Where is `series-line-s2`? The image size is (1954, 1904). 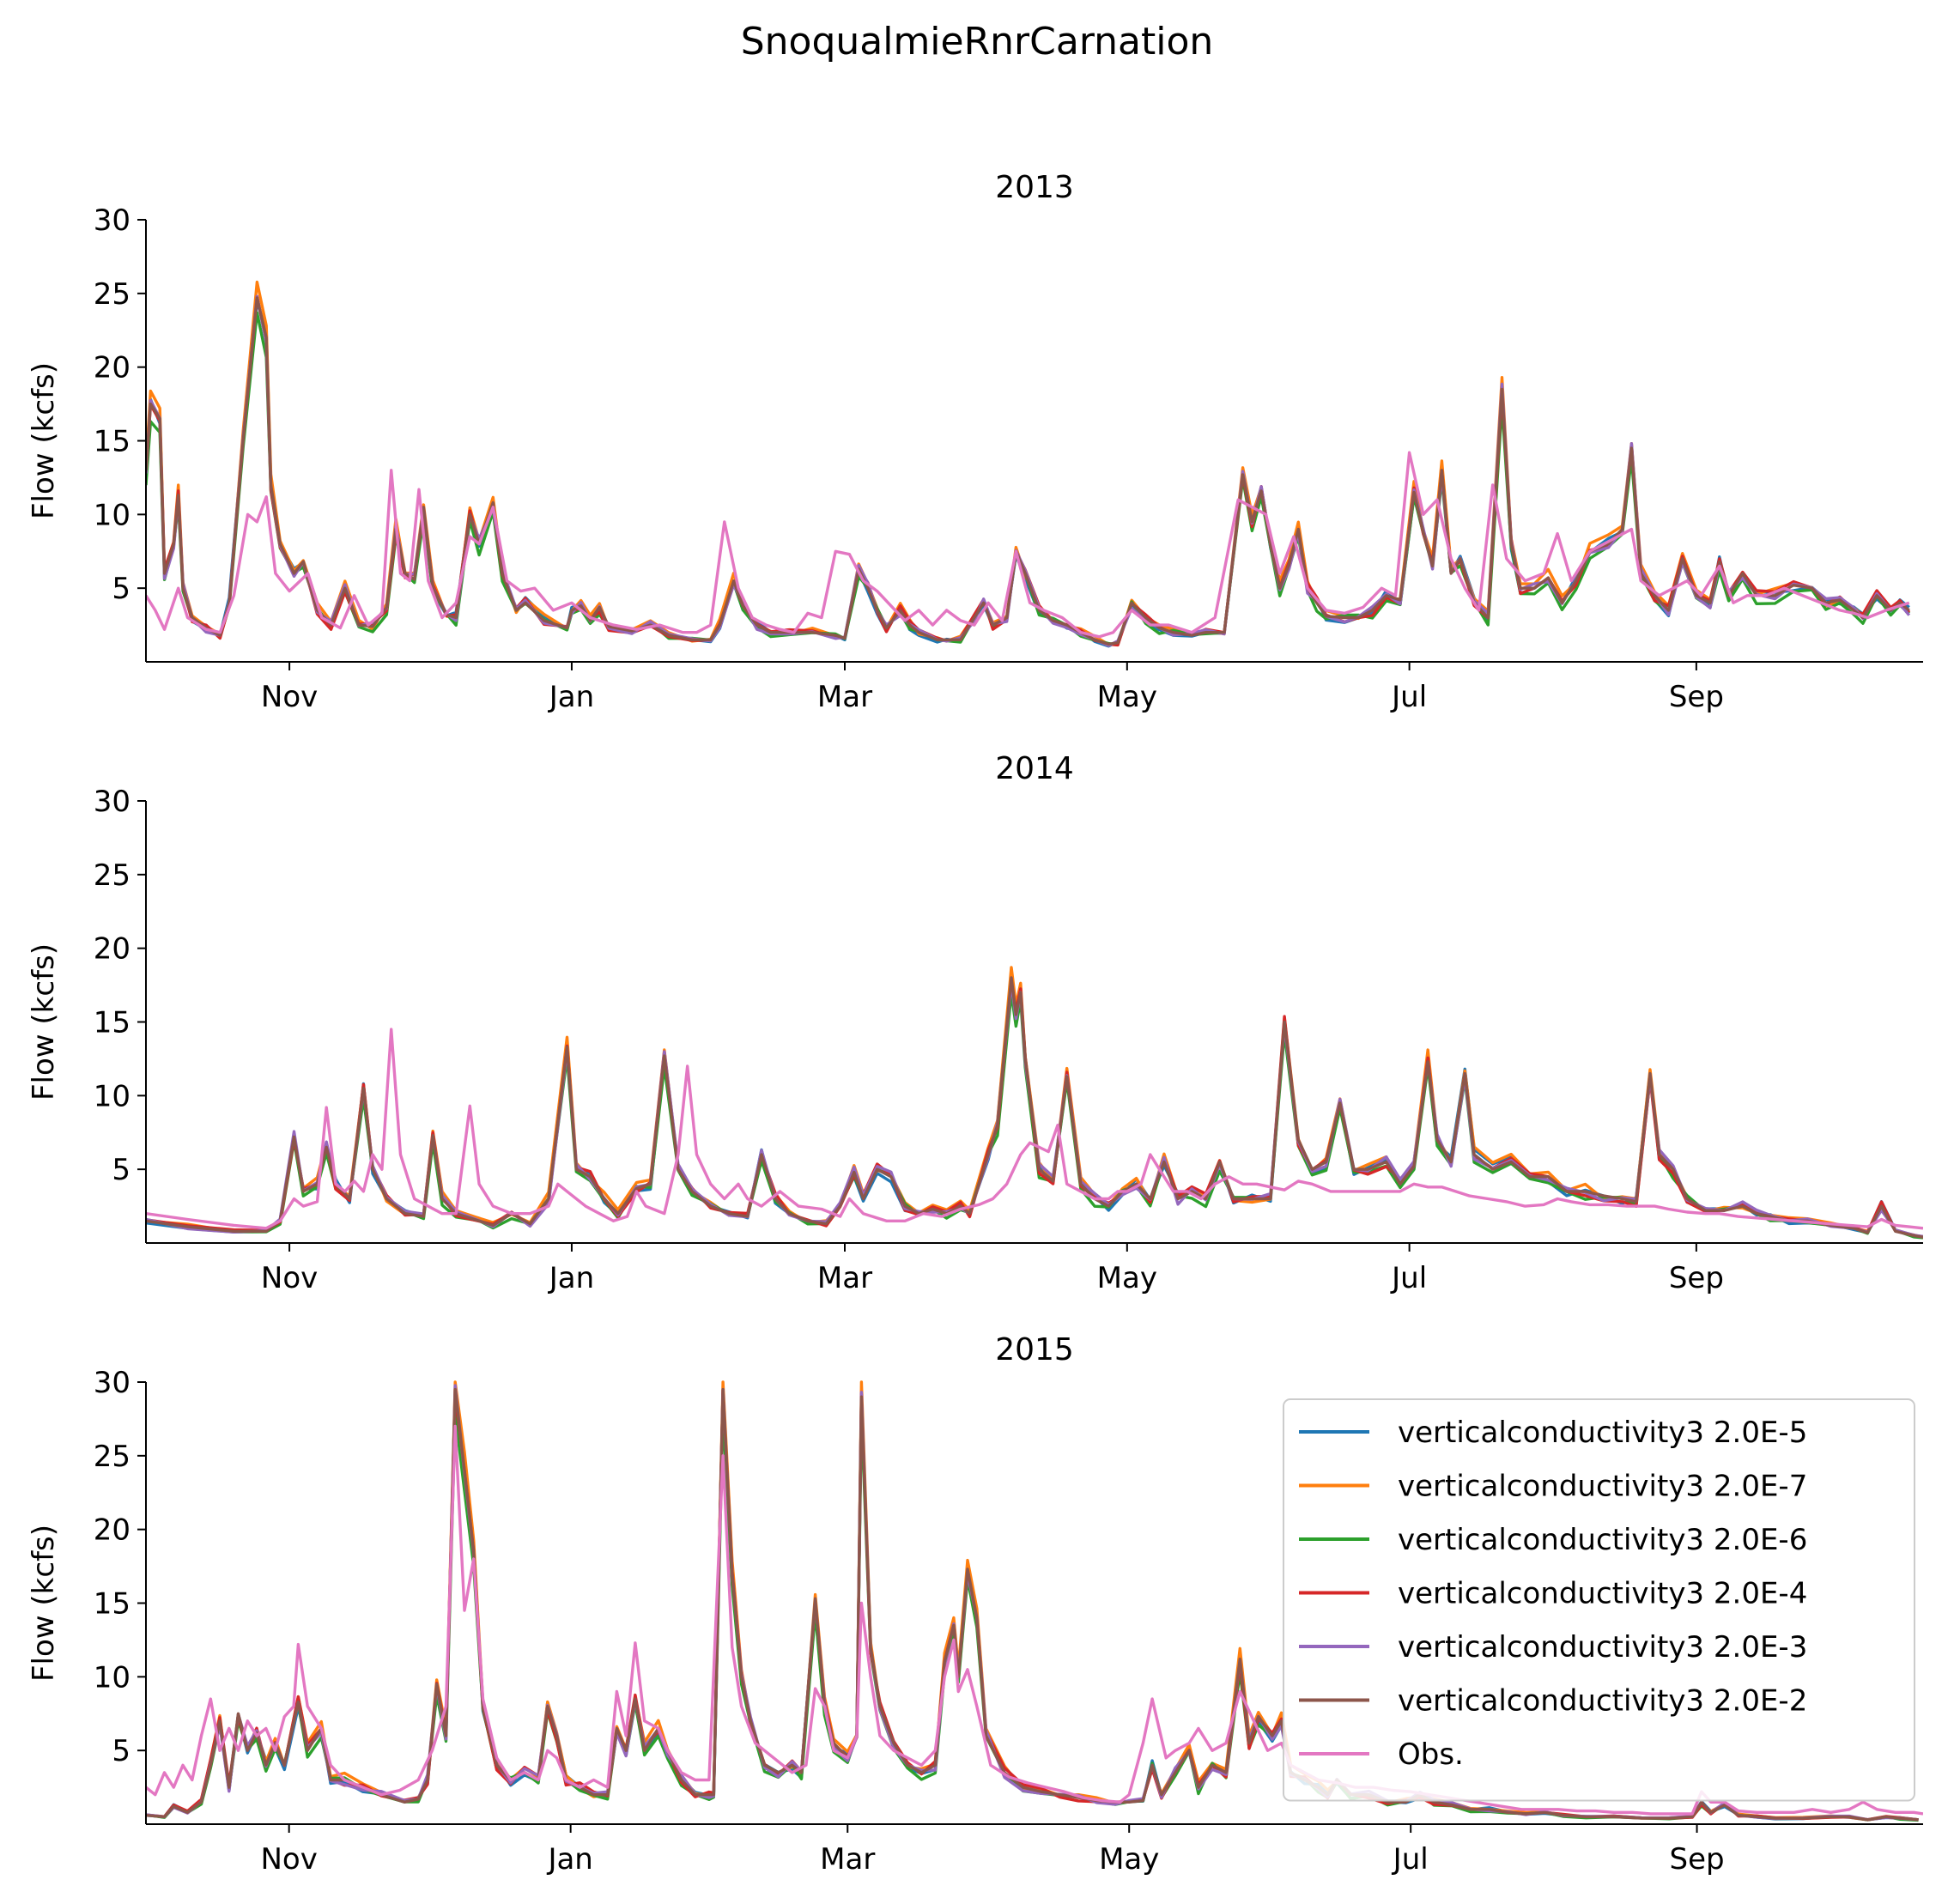
series-line-s2 is located at coordinates (1034, 1108).